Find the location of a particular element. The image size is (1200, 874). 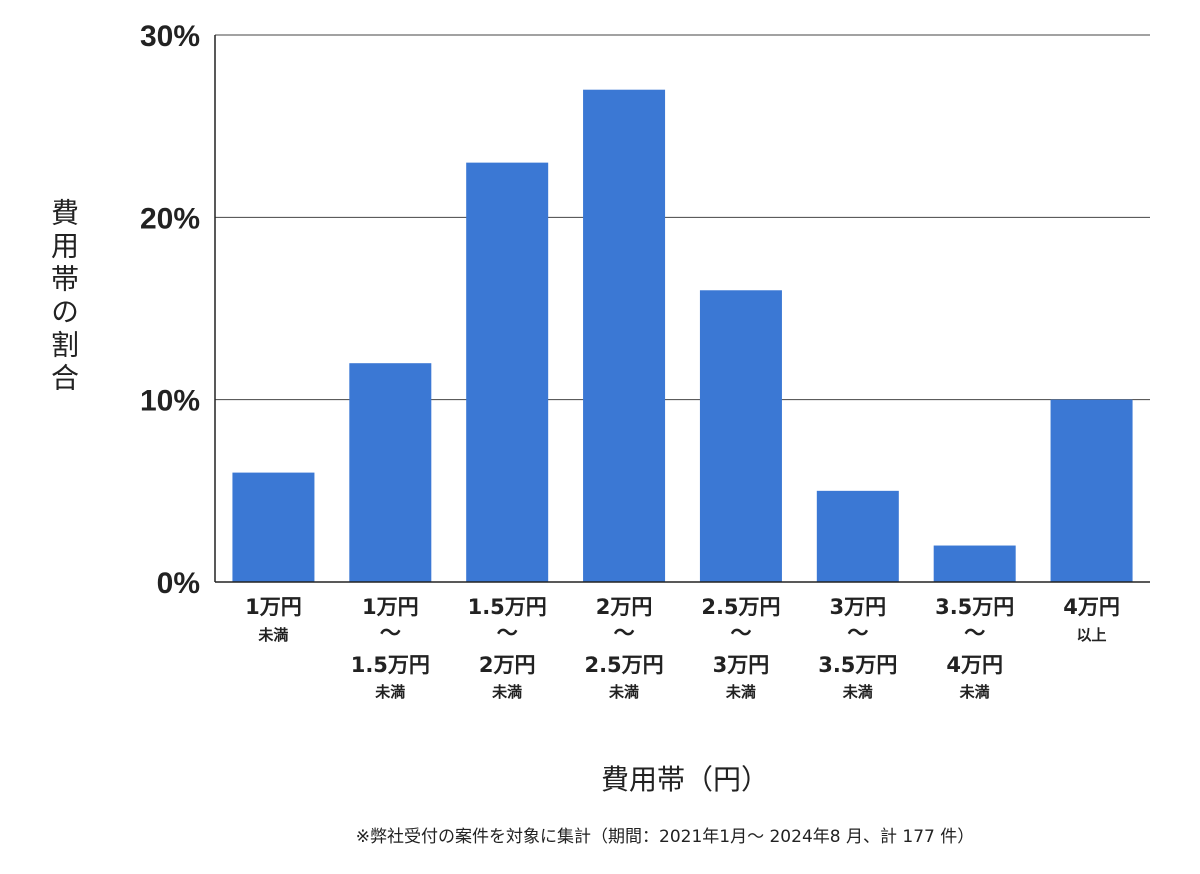

x-tick-label: 3万円〜 3.5万円未満 is located at coordinates (857, 648).